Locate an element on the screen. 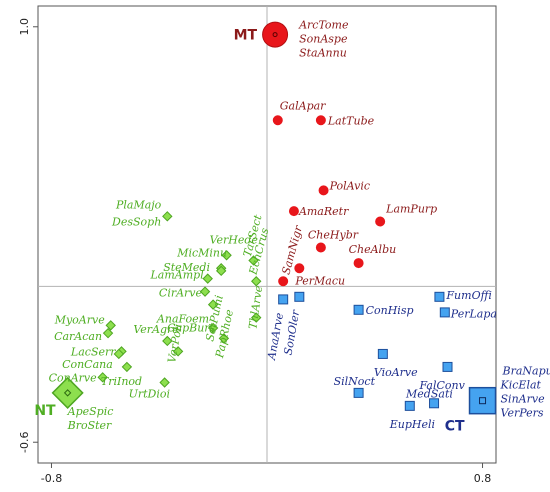 The height and width of the screenshot is (492, 550). blue-label-conhisp: ConHisp is located at coordinates (390, 310).